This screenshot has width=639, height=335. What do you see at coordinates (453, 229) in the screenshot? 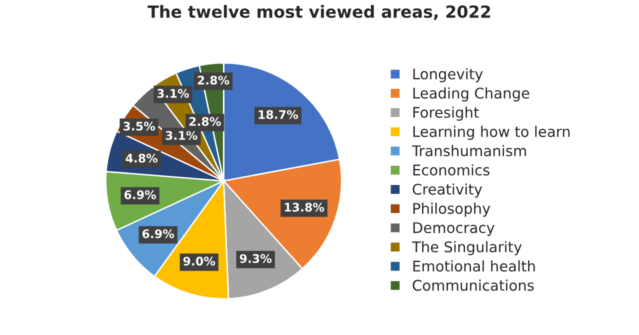
I see `legend-label: Democracy` at bounding box center [453, 229].